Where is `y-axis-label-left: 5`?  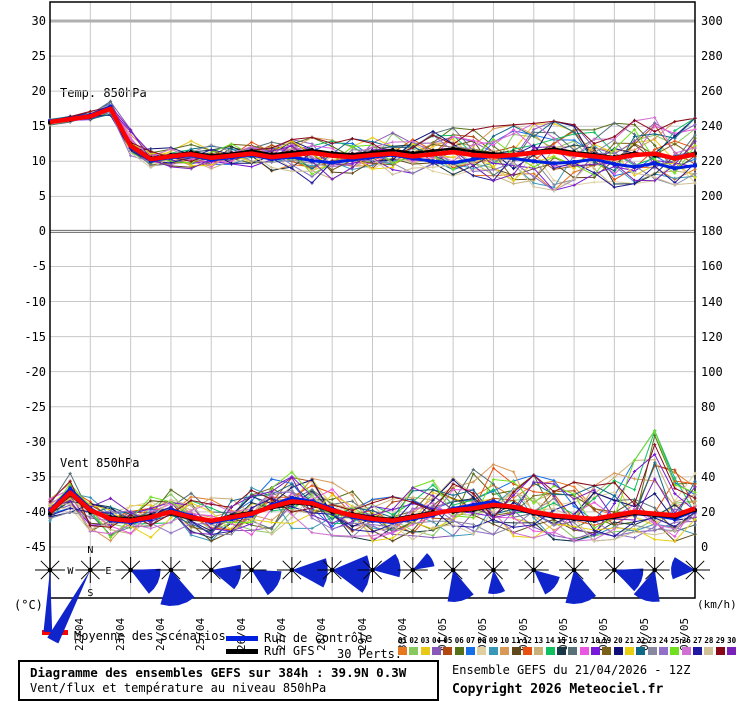 y-axis-label-left: 5 is located at coordinates (42, 196).